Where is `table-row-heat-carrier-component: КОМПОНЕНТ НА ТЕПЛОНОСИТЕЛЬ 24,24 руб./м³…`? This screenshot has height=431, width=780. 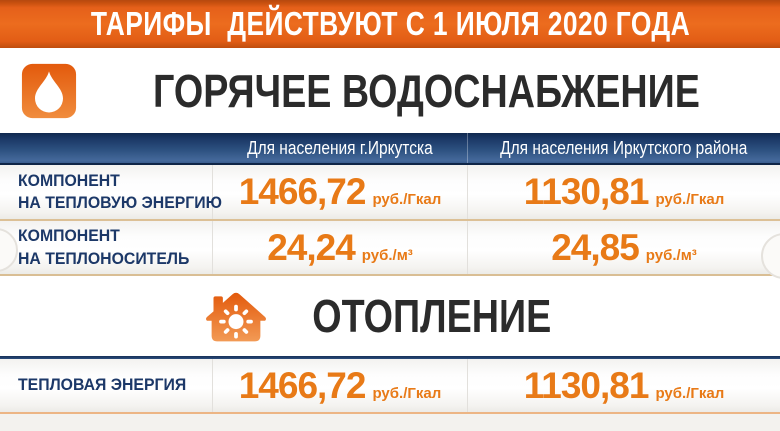 table-row-heat-carrier-component: КОМПОНЕНТ НА ТЕПЛОНОСИТЕЛЬ 24,24 руб./м³… is located at coordinates (390, 250).